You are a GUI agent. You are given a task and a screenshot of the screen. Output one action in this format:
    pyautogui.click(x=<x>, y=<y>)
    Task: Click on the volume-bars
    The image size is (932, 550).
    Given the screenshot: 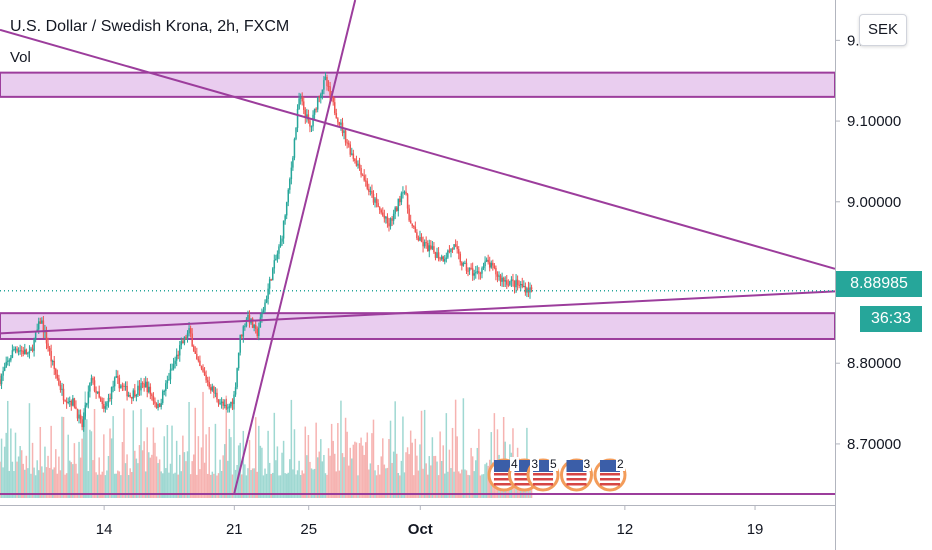 What is the action you would take?
    pyautogui.click(x=266, y=444)
    